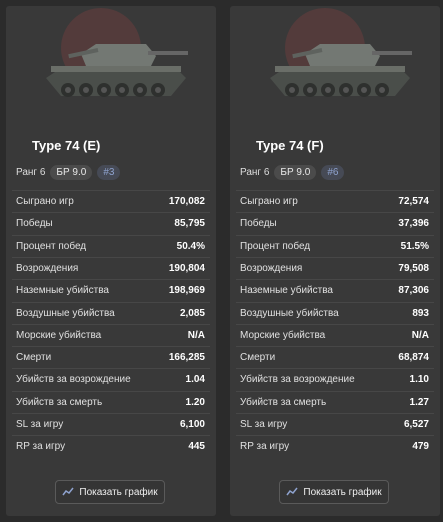  I want to click on stat-row: Убийств за возрождение 1.10, so click(335, 380).